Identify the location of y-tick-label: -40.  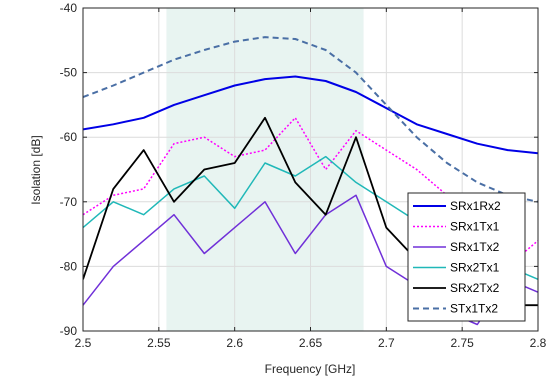
(69, 8).